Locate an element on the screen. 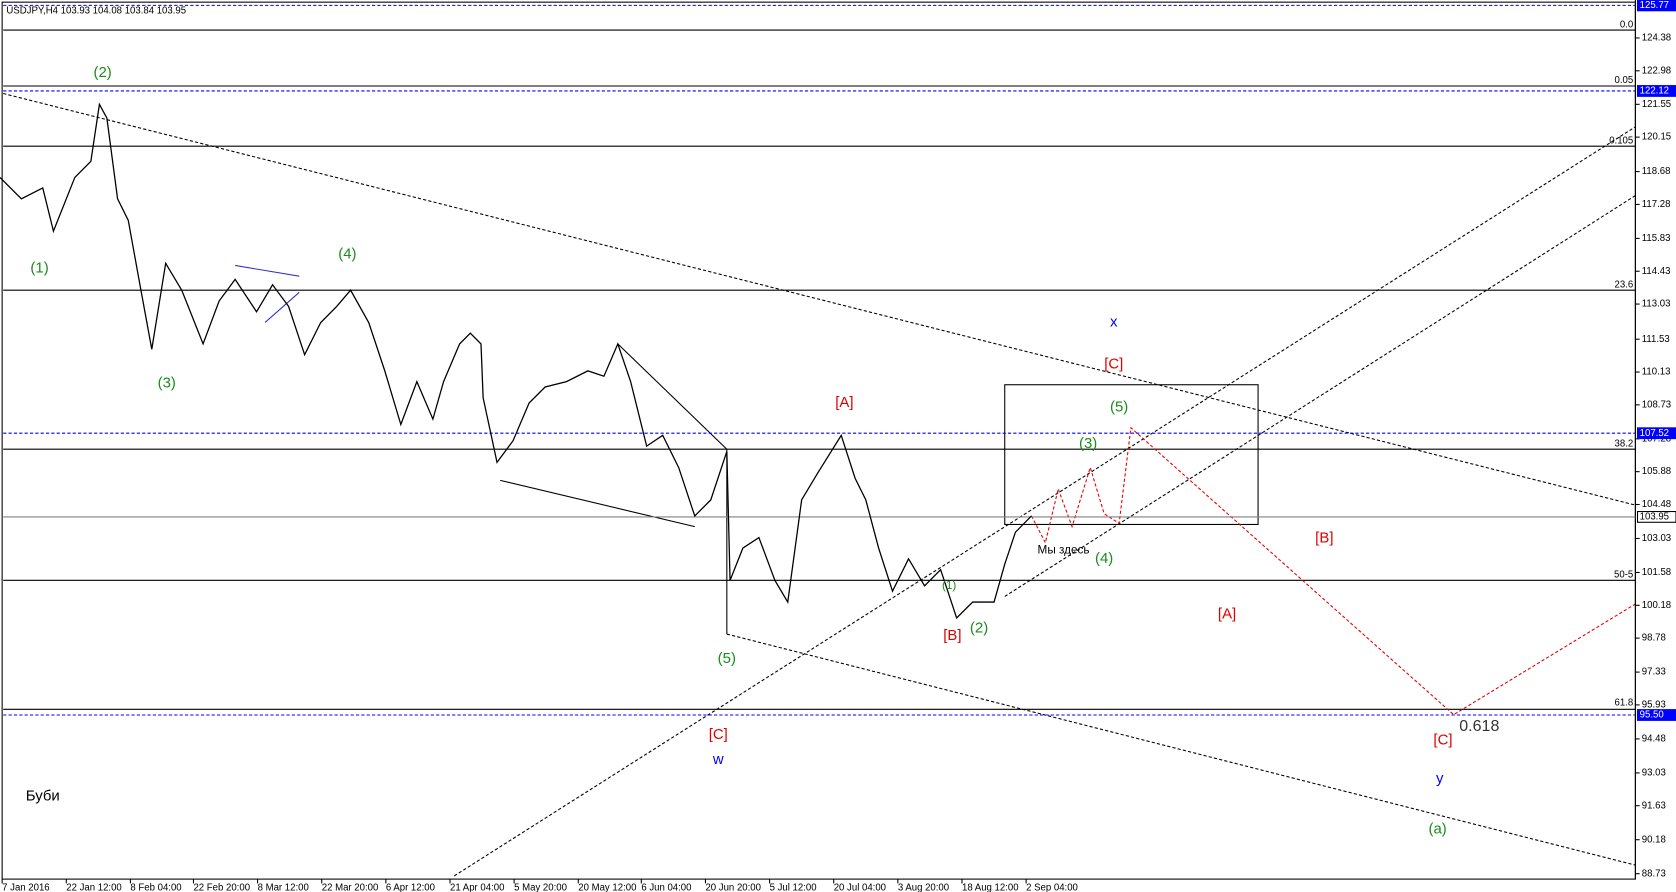 The height and width of the screenshot is (892, 1676). forecast-path is located at coordinates (1333, 571).